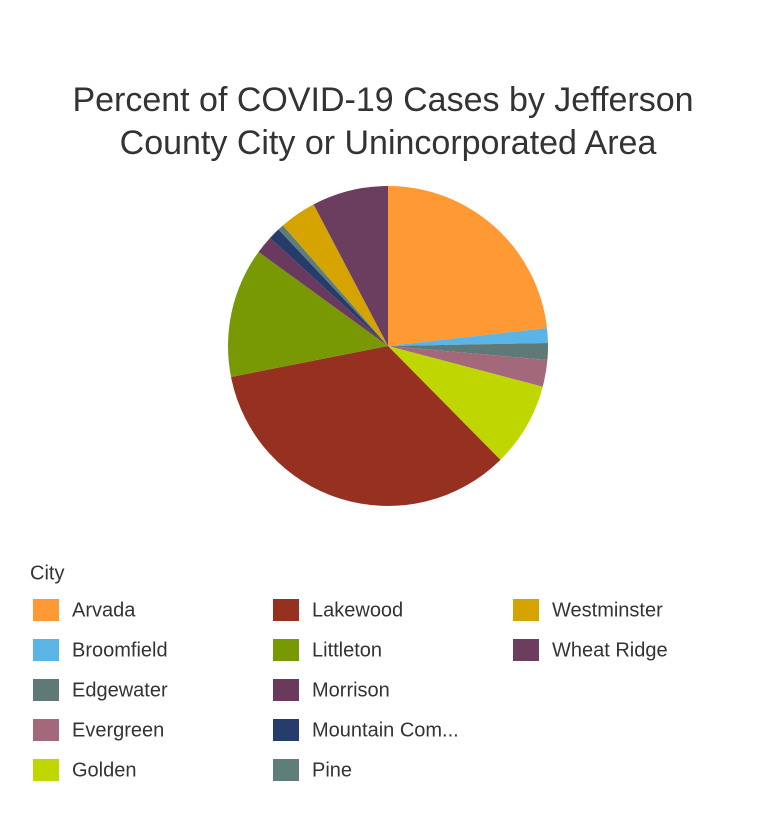  Describe the element at coordinates (118, 730) in the screenshot. I see `legend-label: Evergreen` at that location.